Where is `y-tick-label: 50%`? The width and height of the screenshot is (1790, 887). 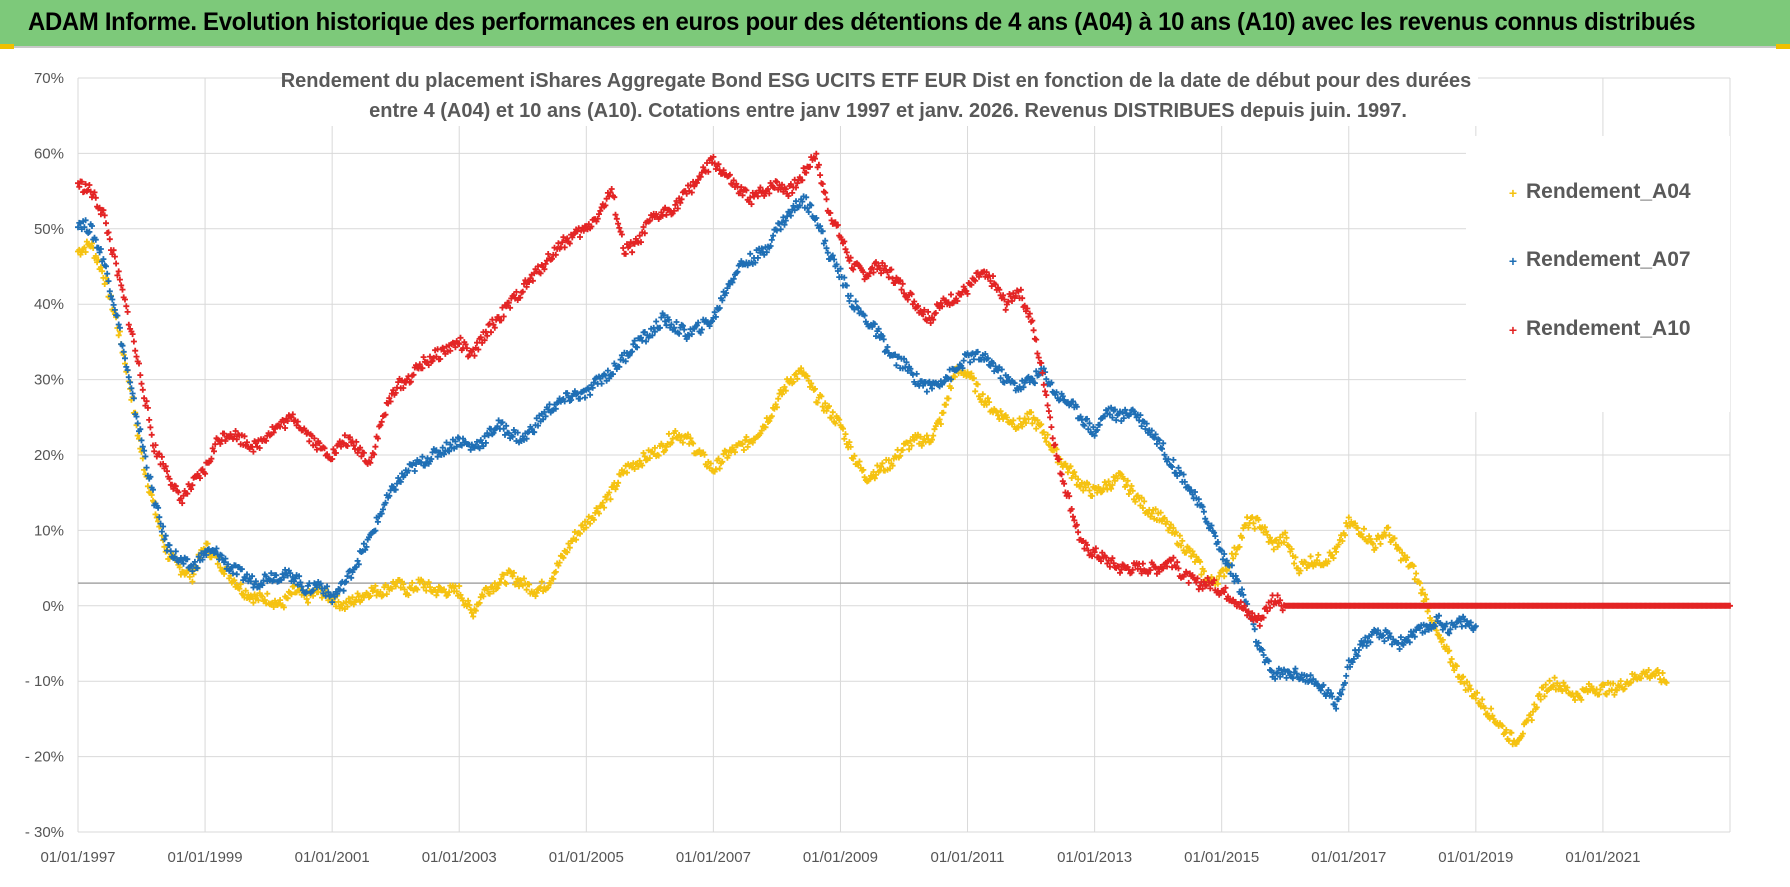 y-tick-label: 50% is located at coordinates (49, 229).